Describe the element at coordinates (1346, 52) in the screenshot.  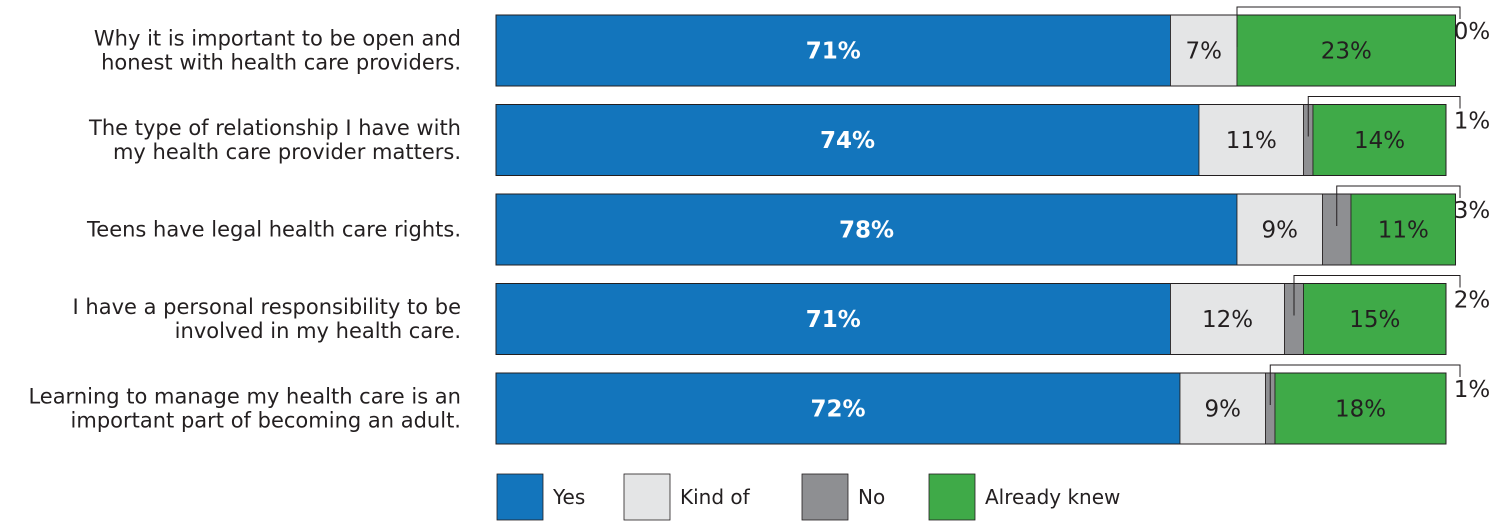
I see `data-label-already-knew: 23%` at that location.